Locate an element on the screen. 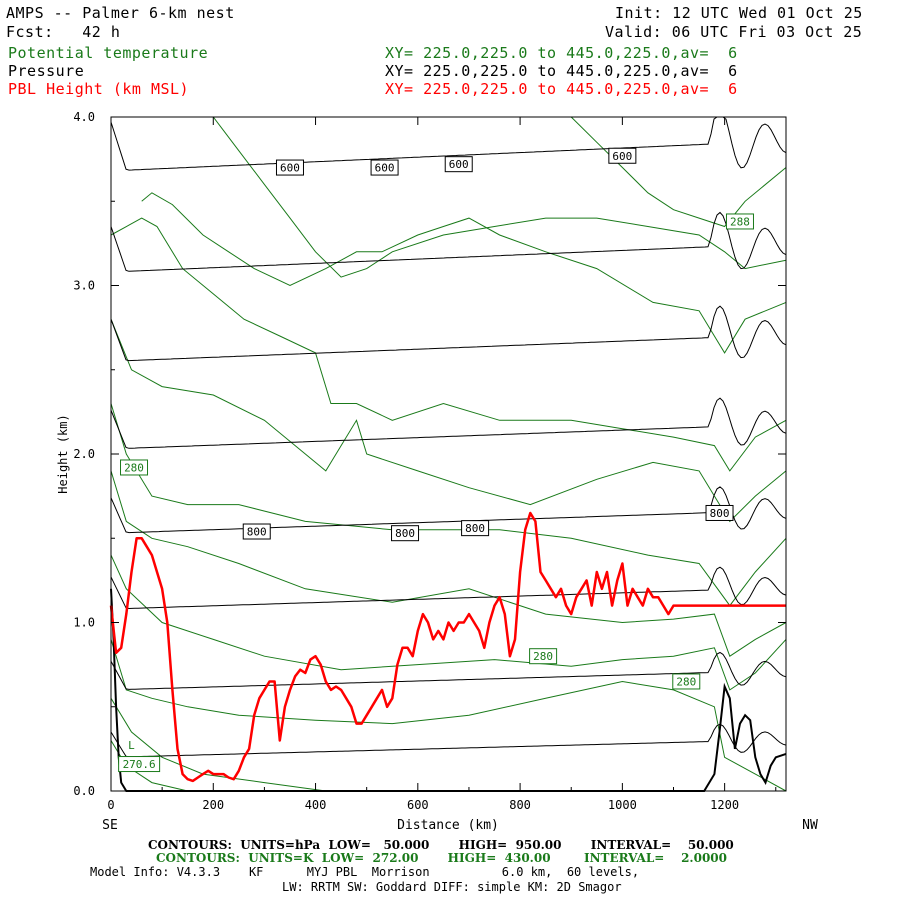 Image resolution: width=900 pixels, height=900 pixels. field-theta-xy: XY= 225.0,225.0 to 445.0,225.0,av= 6 is located at coordinates (561, 53).